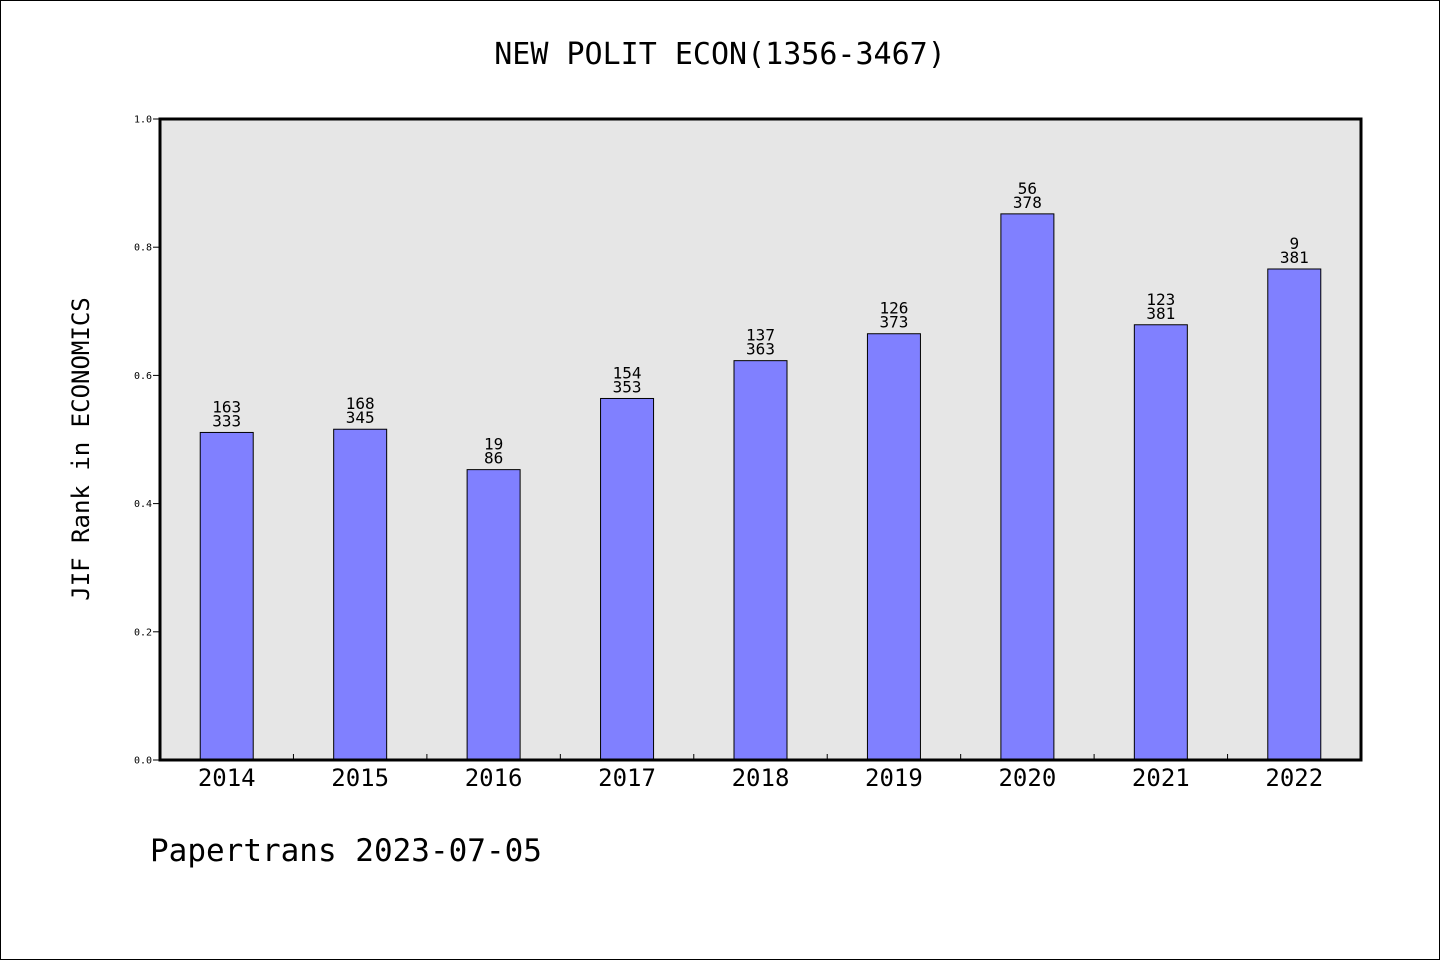 The height and width of the screenshot is (960, 1440). Describe the element at coordinates (227, 778) in the screenshot. I see `x-tick-label: 2014` at that location.